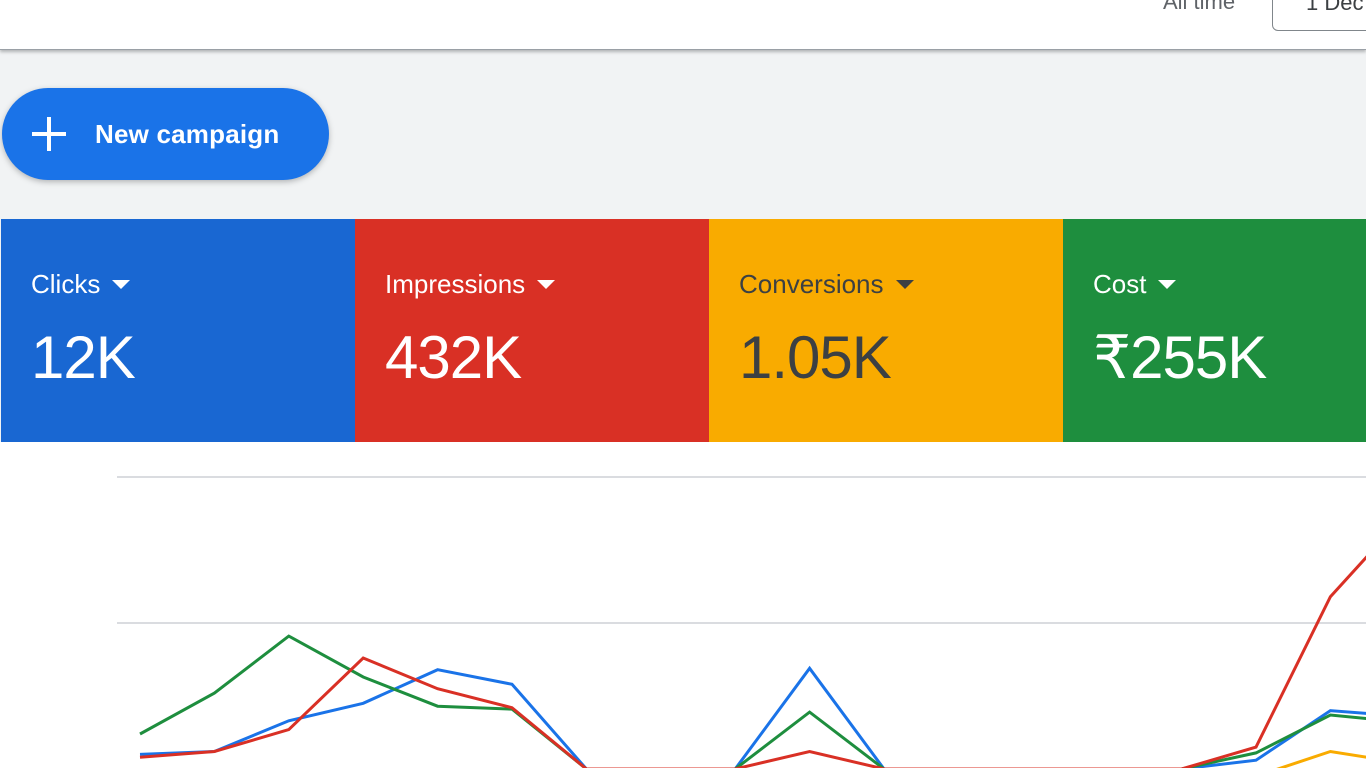 The height and width of the screenshot is (768, 1366). I want to click on metric-label: Cost, so click(1135, 284).